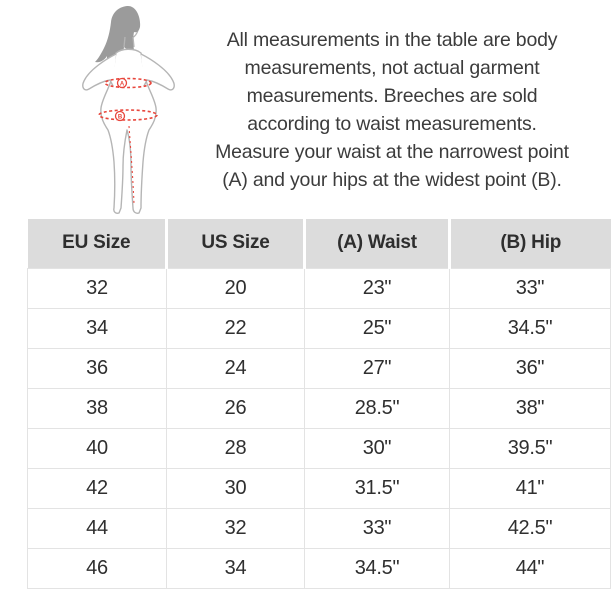 This screenshot has height=603, width=616. I want to click on woman-silhouette-icon: A B, so click(128, 109).